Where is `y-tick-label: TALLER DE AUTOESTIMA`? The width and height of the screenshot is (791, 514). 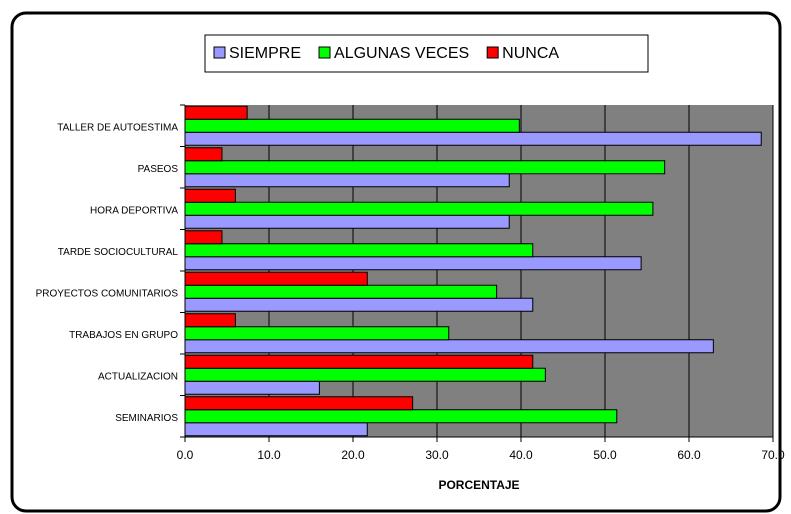 y-tick-label: TALLER DE AUTOESTIMA is located at coordinates (117, 127).